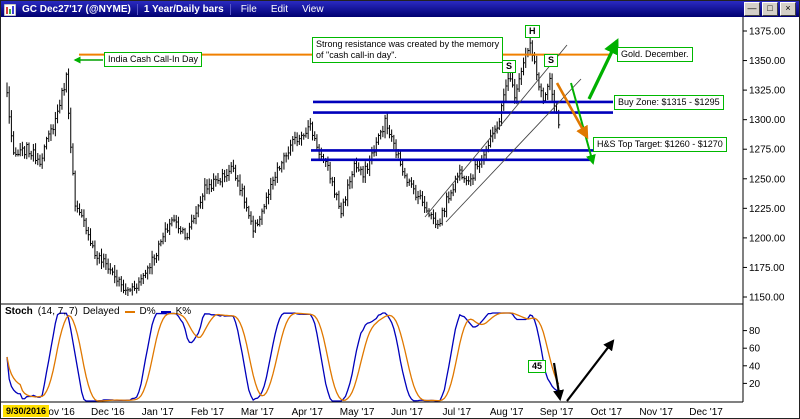  What do you see at coordinates (767, 238) in the screenshot?
I see `price-tick-label: 1200.00` at bounding box center [767, 238].